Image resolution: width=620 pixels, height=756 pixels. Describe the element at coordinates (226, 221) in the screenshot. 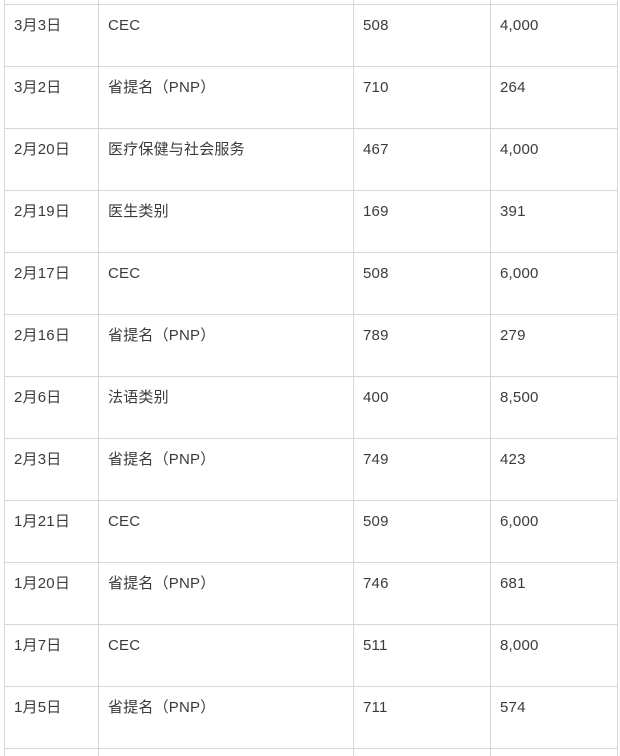

I see `cell-category: 医生类别` at that location.